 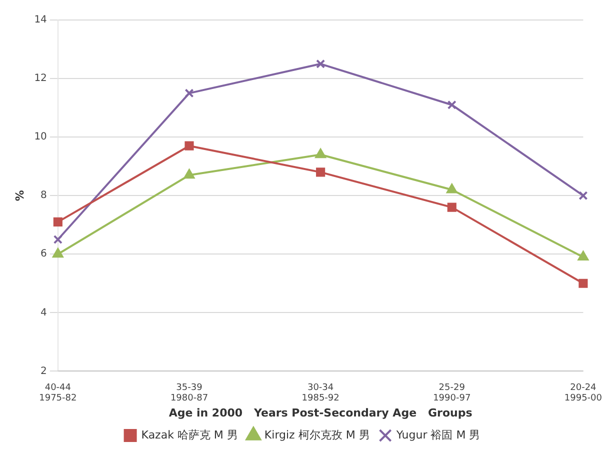 I want to click on legend-label: Yugur 裕固 M 男, so click(x=437, y=435).